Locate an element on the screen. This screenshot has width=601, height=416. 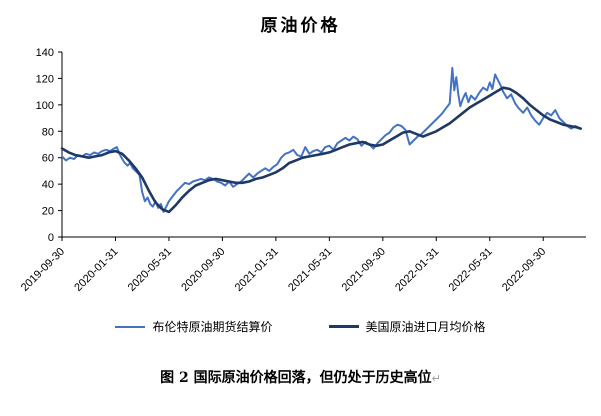
paragraph-return-mark: ↵ is located at coordinates (436, 378).